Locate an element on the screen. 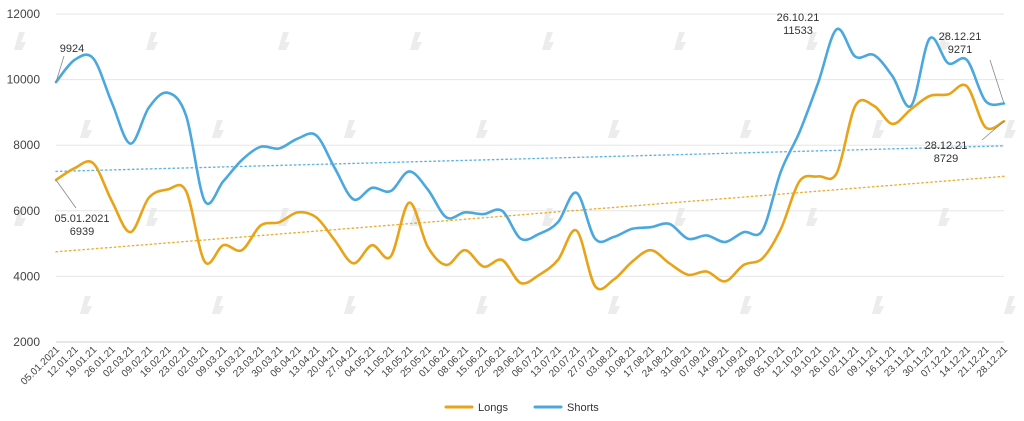 The image size is (1024, 421). annotation-value: 6939 is located at coordinates (82, 232).